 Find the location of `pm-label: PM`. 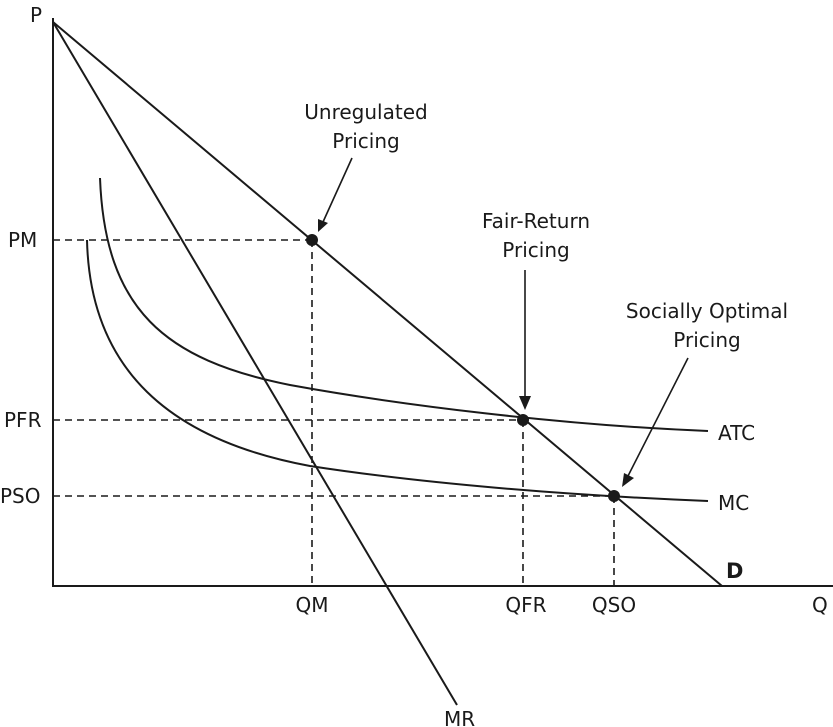

pm-label: PM is located at coordinates (22, 240).